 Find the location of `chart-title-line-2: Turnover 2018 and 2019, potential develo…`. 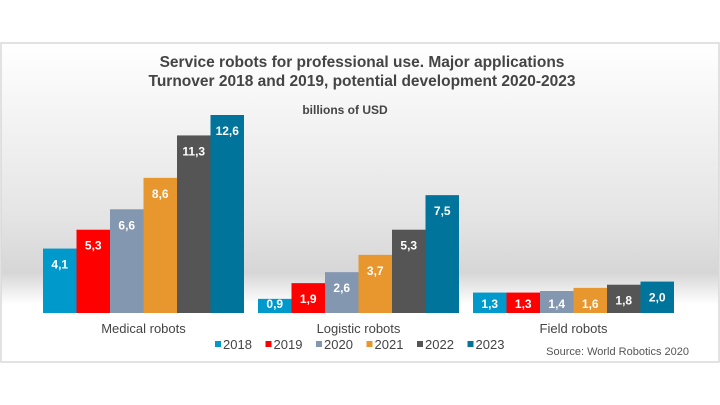

chart-title-line-2: Turnover 2018 and 2019, potential develo… is located at coordinates (362, 81).